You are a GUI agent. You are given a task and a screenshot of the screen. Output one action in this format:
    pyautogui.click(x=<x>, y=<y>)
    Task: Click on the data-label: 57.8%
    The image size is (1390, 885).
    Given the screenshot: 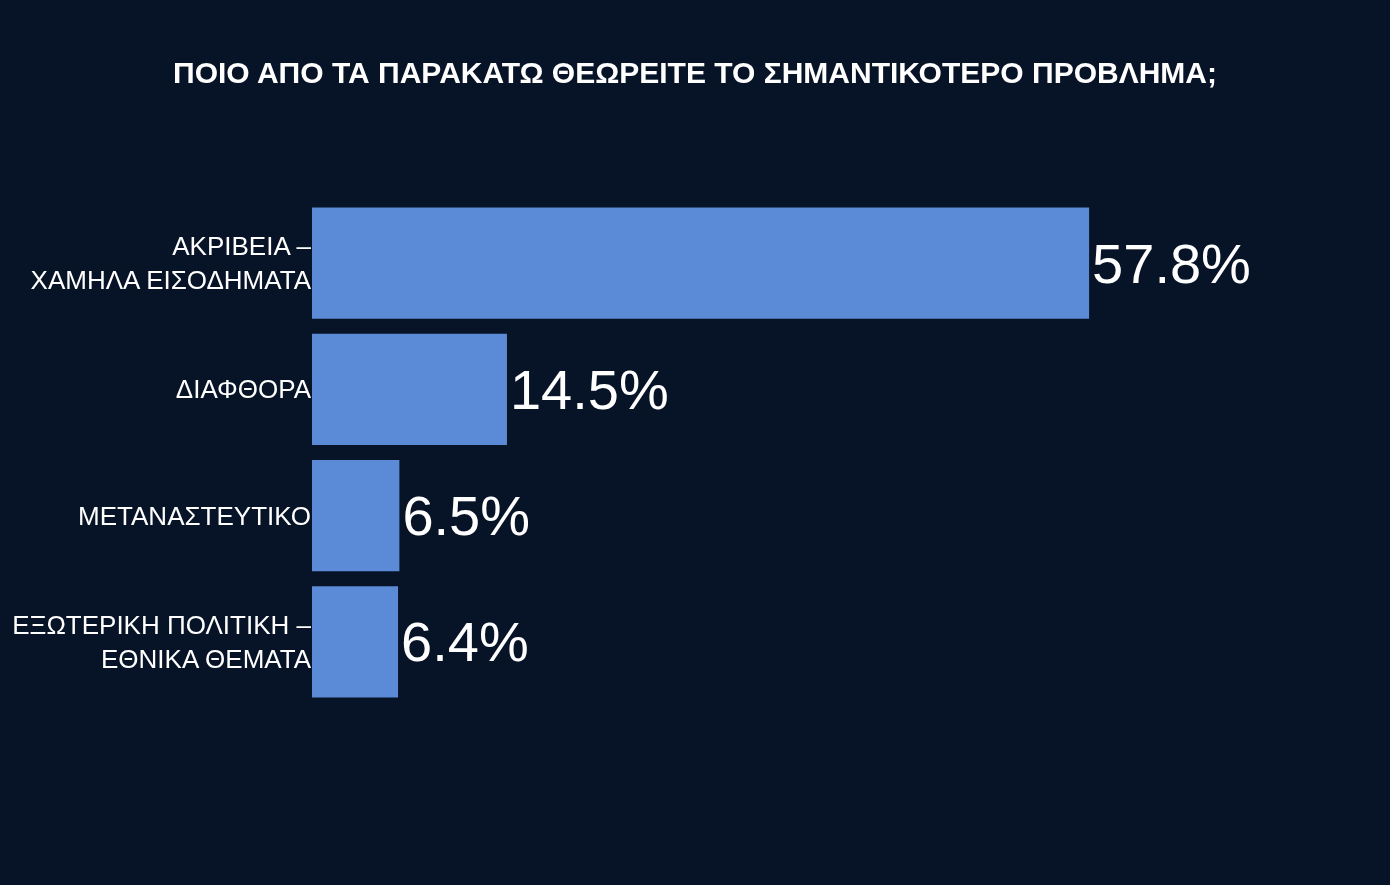 What is the action you would take?
    pyautogui.click(x=1171, y=263)
    